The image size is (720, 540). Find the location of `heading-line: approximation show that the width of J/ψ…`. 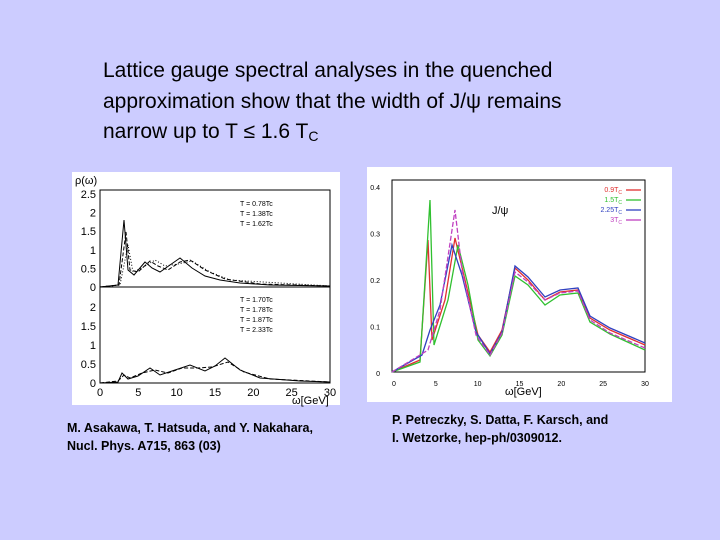

heading-line: approximation show that the width of J/ψ… is located at coordinates (332, 101).